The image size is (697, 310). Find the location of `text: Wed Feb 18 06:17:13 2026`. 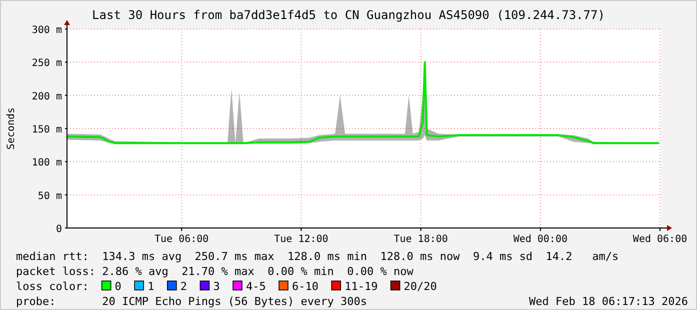

text: Wed Feb 18 06:17:13 2026 is located at coordinates (608, 301).